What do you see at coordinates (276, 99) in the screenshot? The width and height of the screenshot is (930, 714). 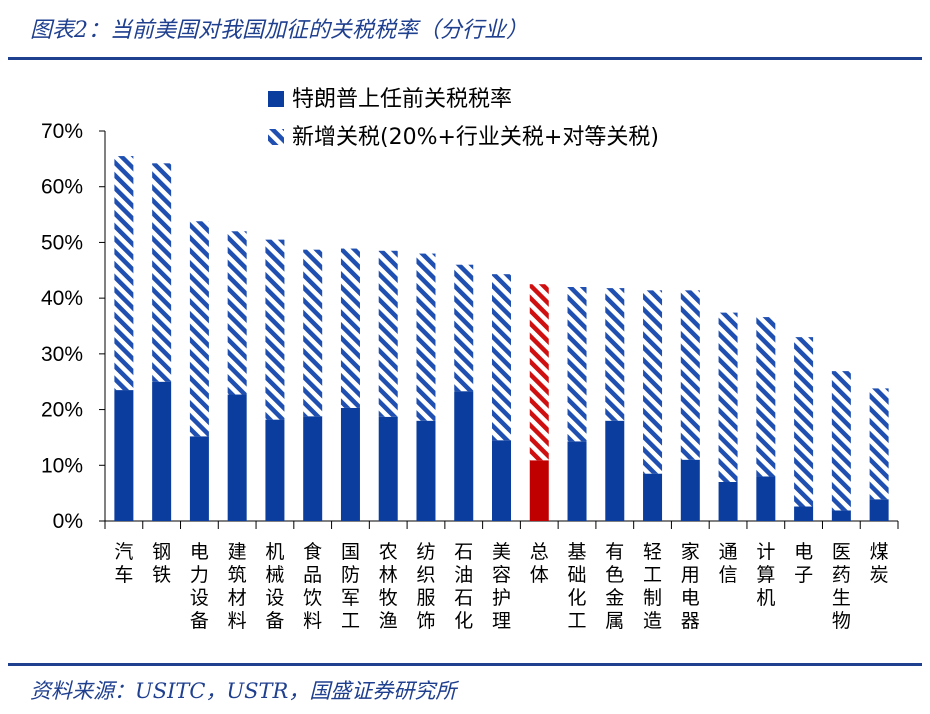 I see `legend-swatch-solid` at bounding box center [276, 99].